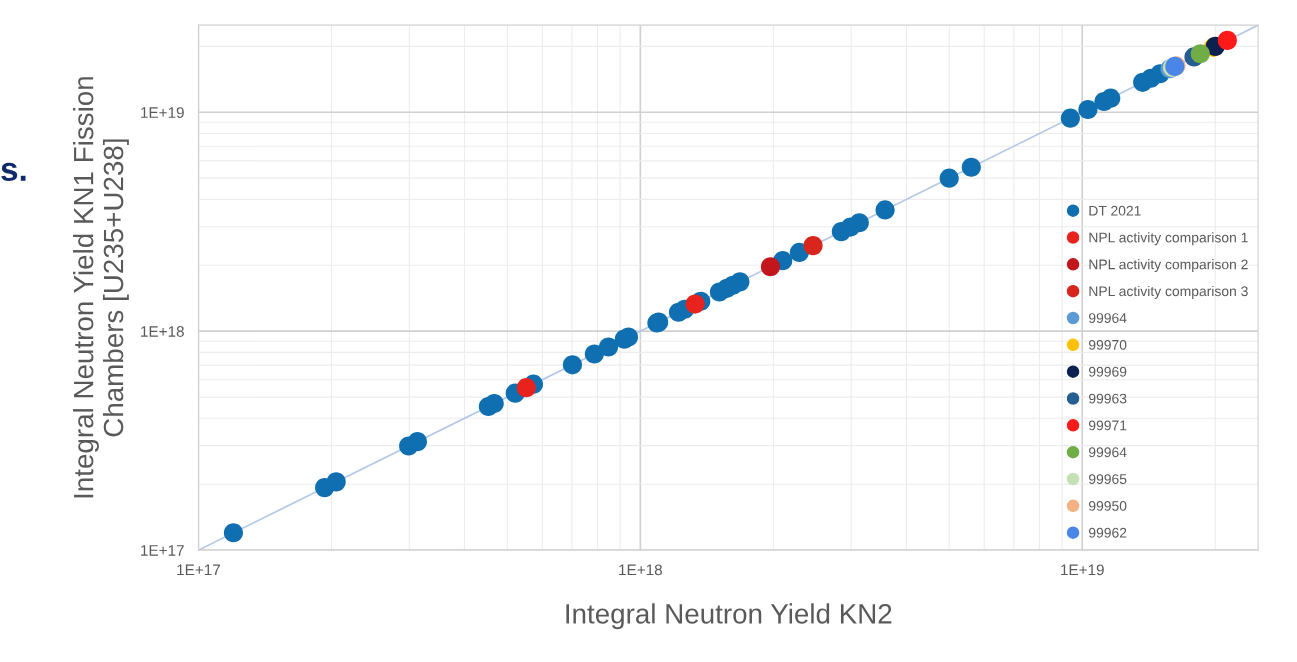  I want to click on legend-label: NPL activity comparison 2, so click(1168, 266).